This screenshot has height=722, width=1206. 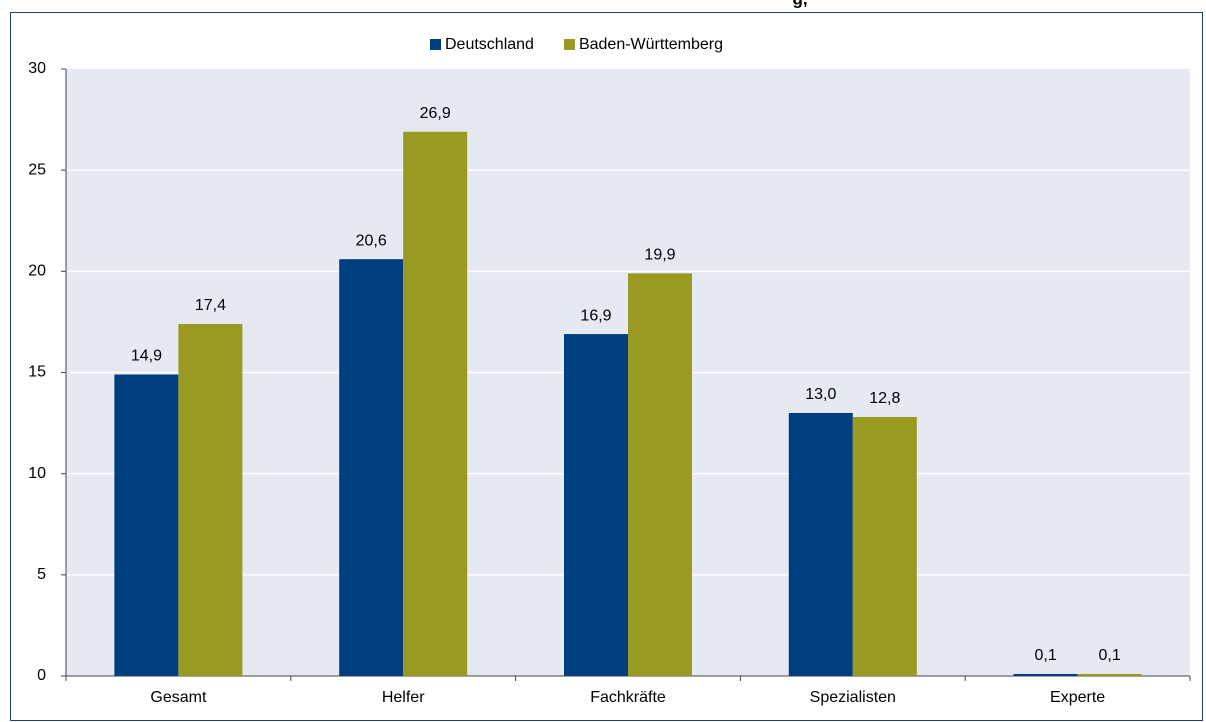 I want to click on y-tick-label: 30, so click(x=37, y=68).